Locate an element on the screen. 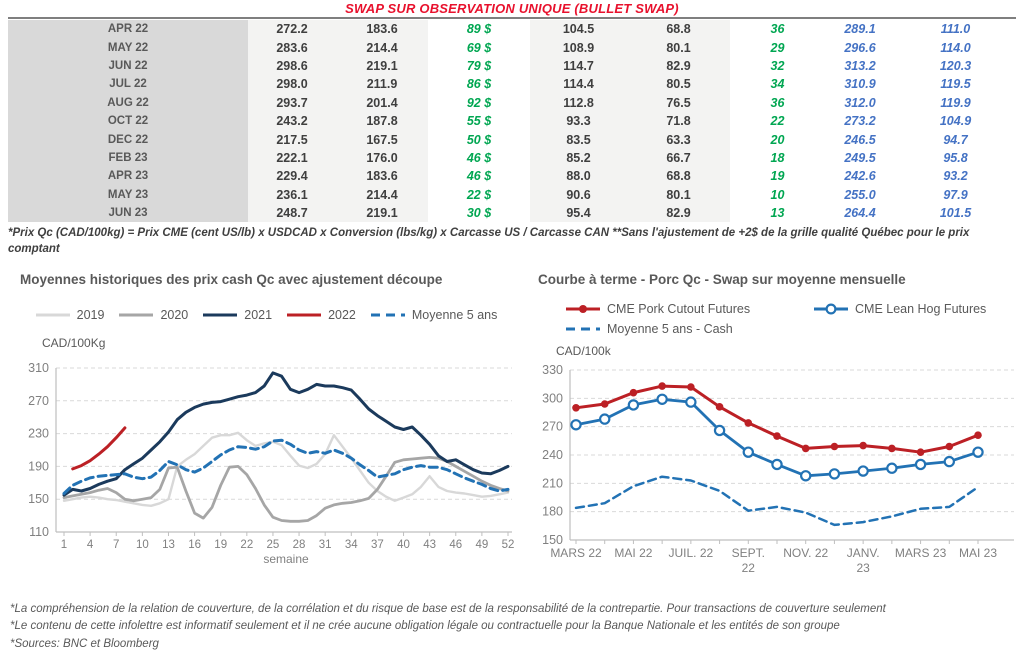 The height and width of the screenshot is (664, 1024). cell-prix-qc-2: 108.9 is located at coordinates (578, 47).